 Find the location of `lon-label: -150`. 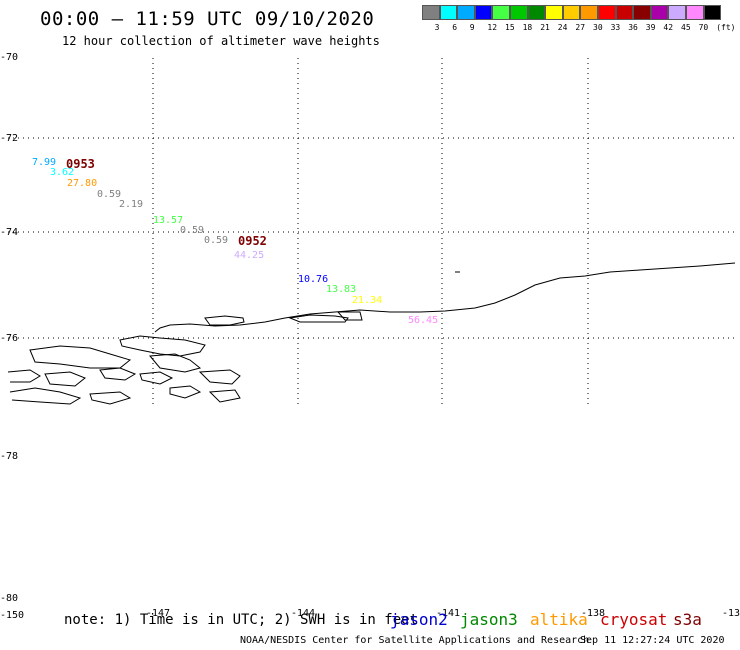

lon-label: -150 is located at coordinates (12, 615).